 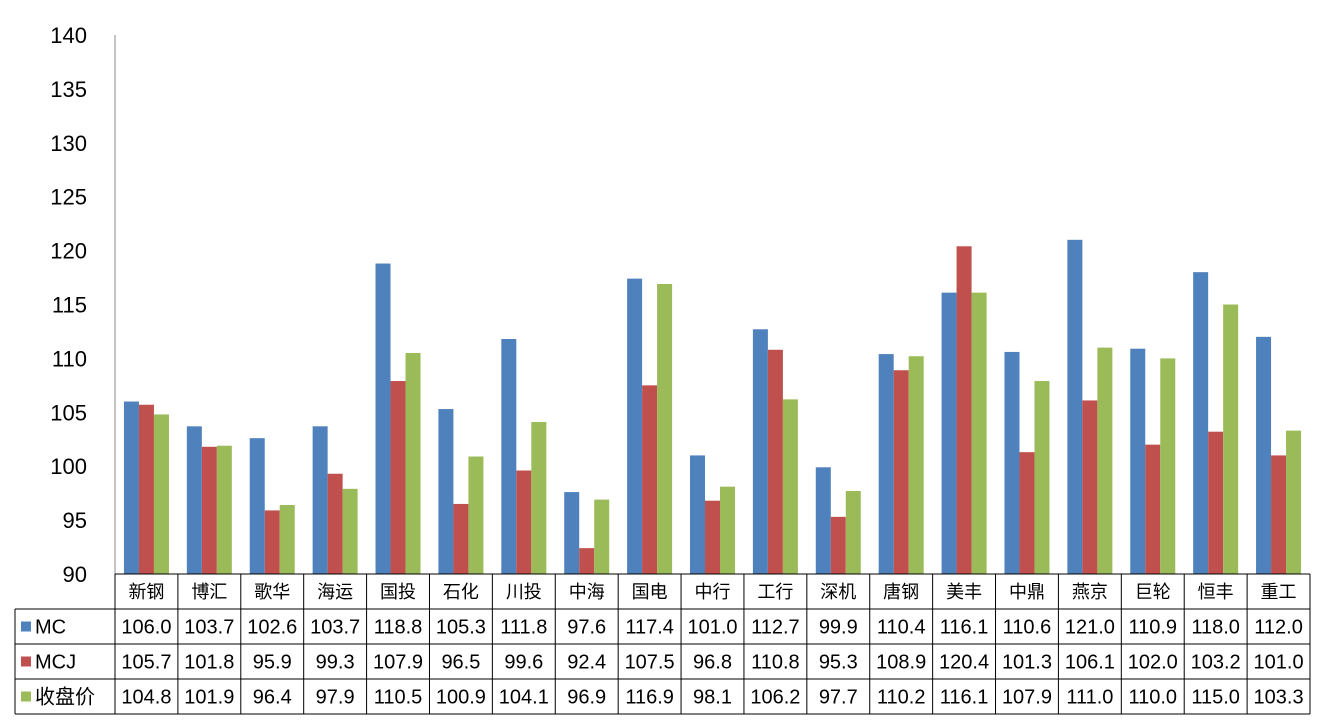 What do you see at coordinates (586, 628) in the screenshot?
I see `table-cell: 97.6` at bounding box center [586, 628].